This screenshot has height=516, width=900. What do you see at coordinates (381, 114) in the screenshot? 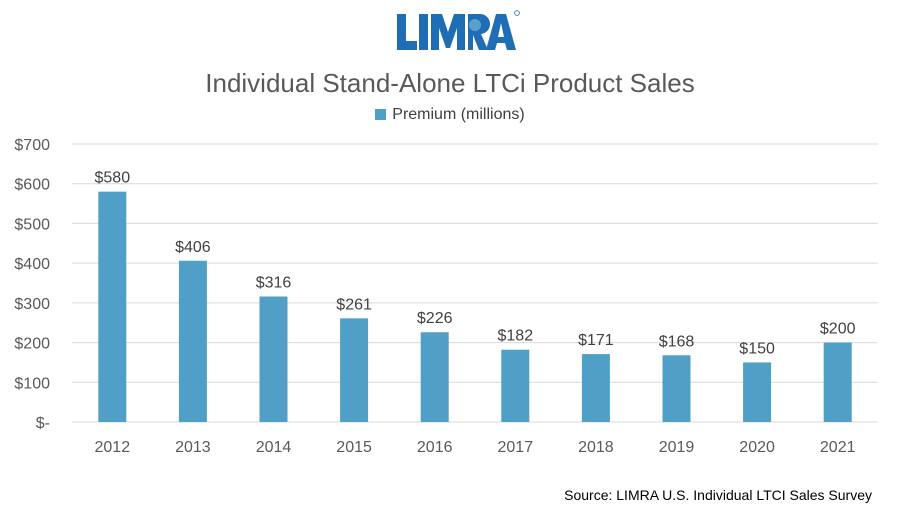
I see `legend-swatch` at bounding box center [381, 114].